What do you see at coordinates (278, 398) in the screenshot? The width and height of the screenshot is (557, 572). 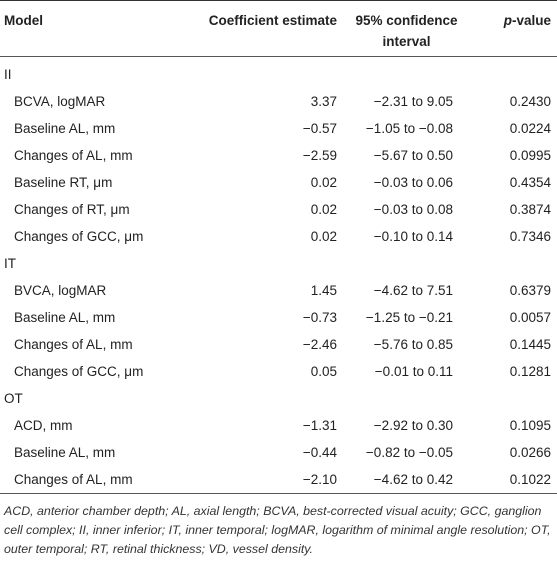 I see `group-row: OT` at bounding box center [278, 398].